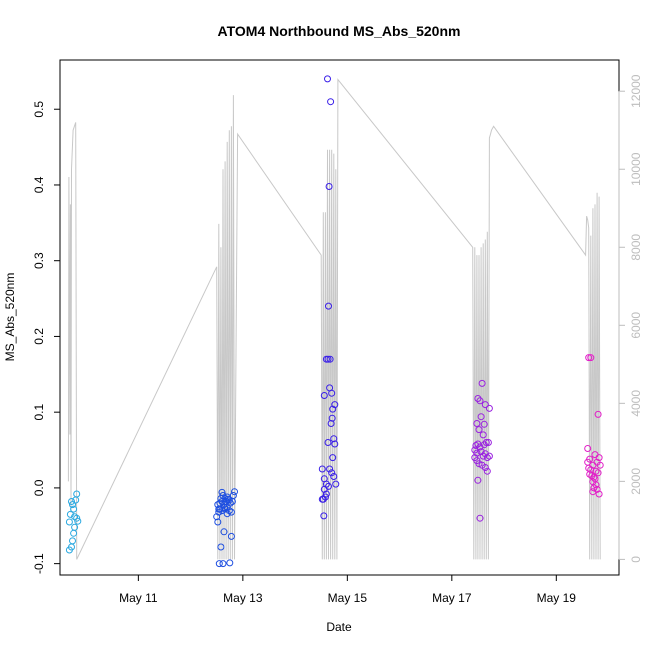 Image resolution: width=650 pixels, height=650 pixels. What do you see at coordinates (243, 598) in the screenshot?
I see `x-tick-label: May 13` at bounding box center [243, 598].